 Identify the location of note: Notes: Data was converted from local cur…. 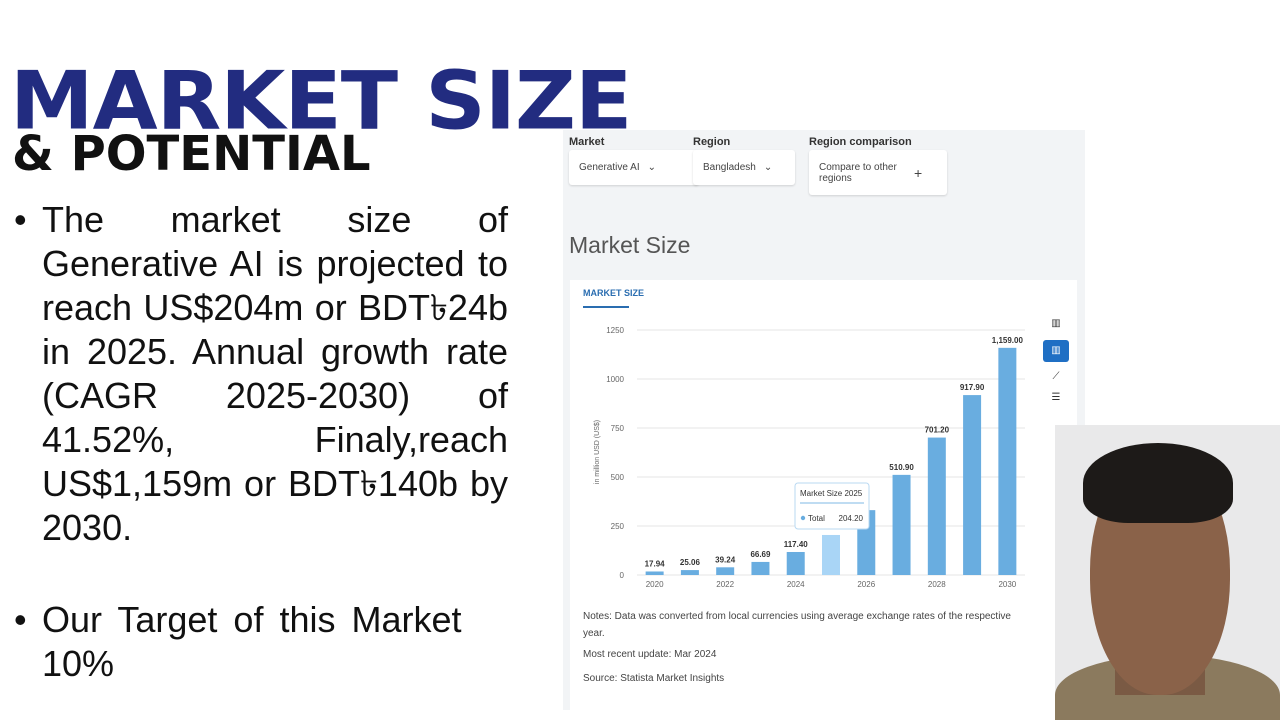
(797, 625).